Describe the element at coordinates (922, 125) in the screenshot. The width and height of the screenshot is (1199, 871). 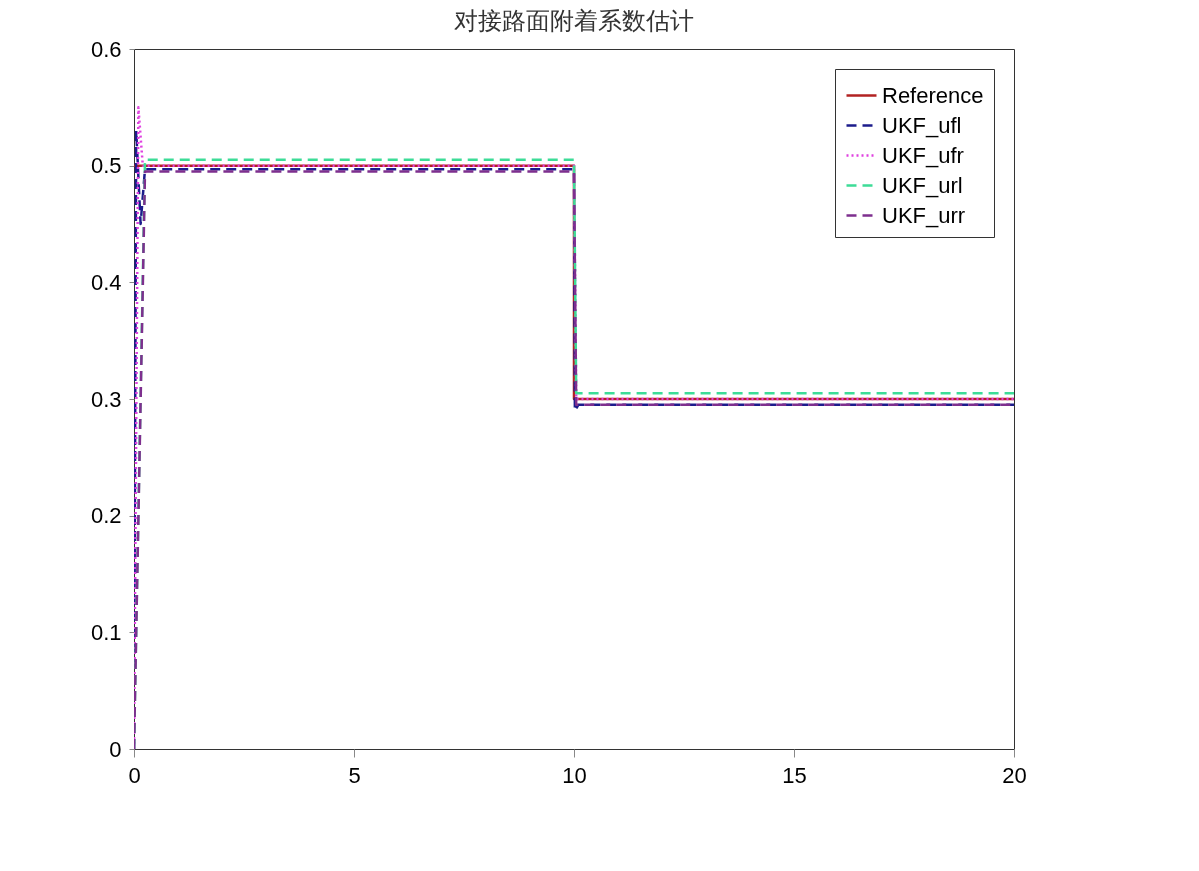
I see `legend-label: UKF_ufl` at that location.